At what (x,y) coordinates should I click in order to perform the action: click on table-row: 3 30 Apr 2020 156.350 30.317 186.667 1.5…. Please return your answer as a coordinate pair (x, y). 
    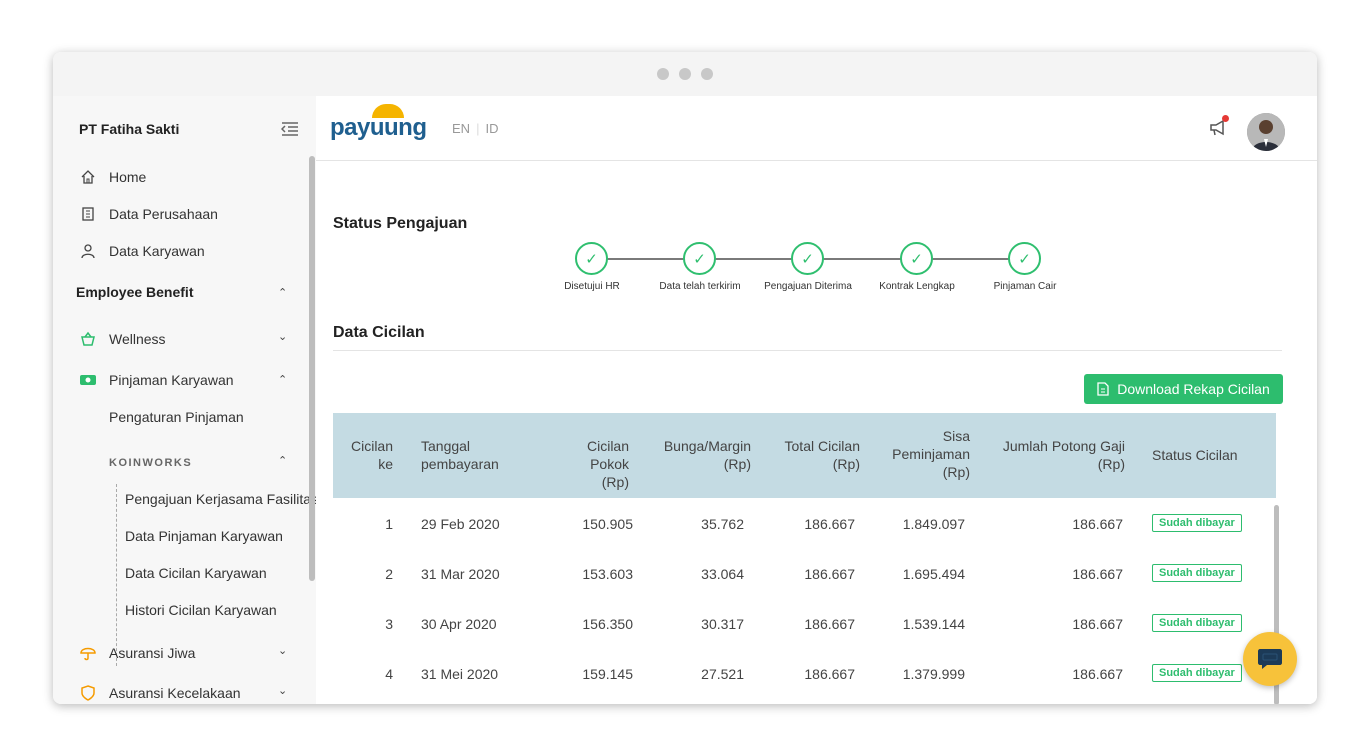
    Looking at the image, I should click on (804, 623).